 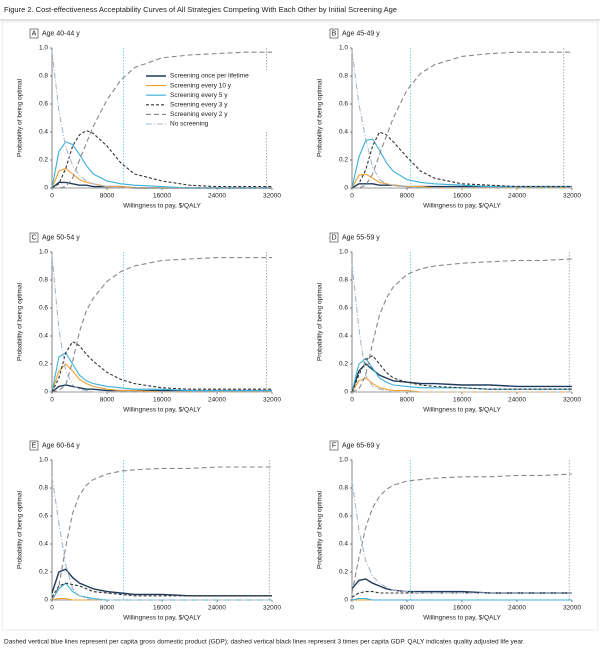 What do you see at coordinates (209, 76) in the screenshot?
I see `legend-label: Screening once per lifetime` at bounding box center [209, 76].